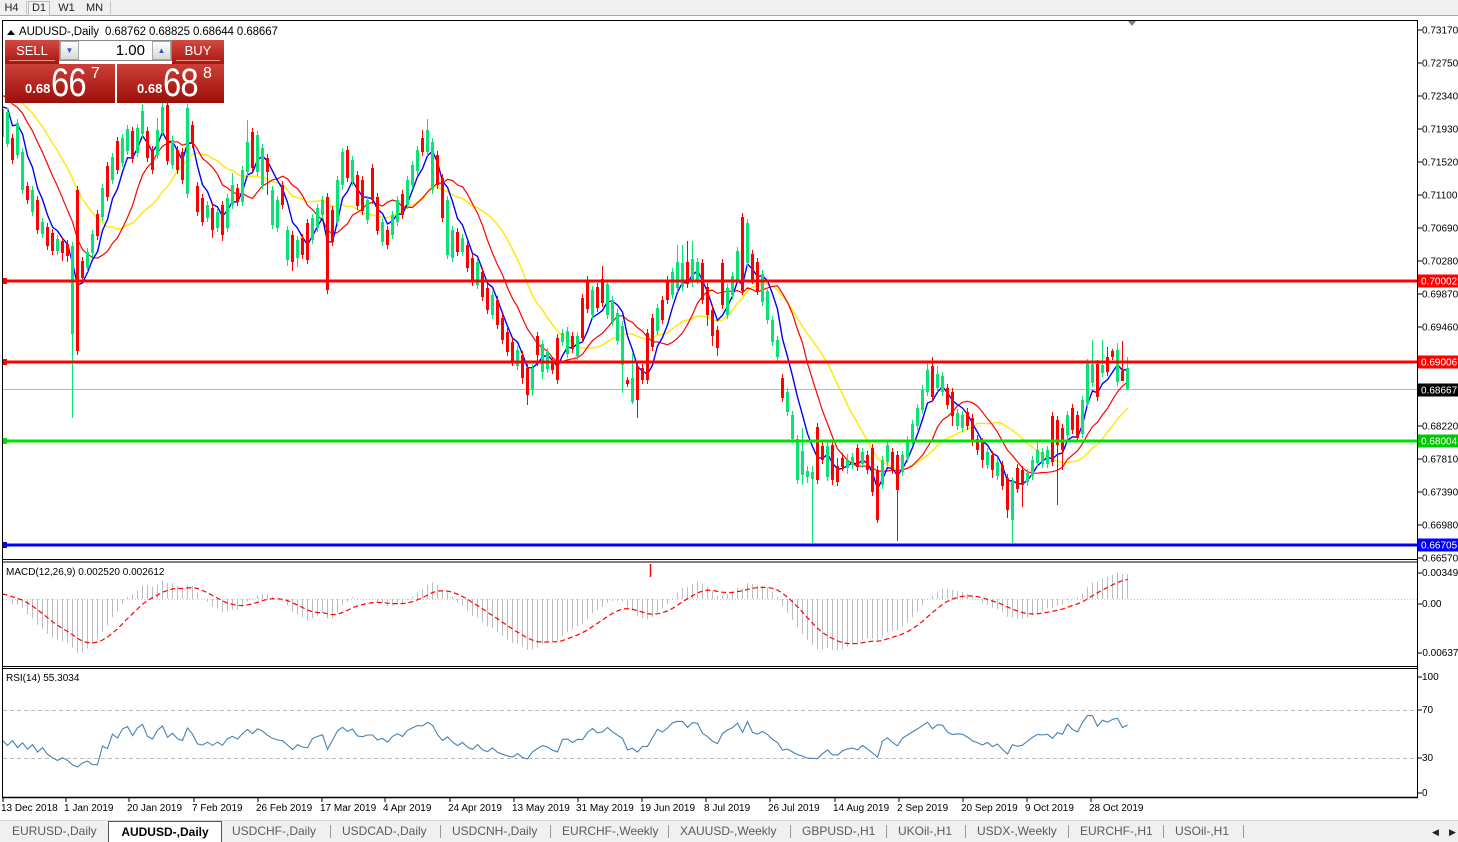 The image size is (1458, 842). What do you see at coordinates (1440, 559) in the screenshot?
I see `svg-text: 0.66570` at bounding box center [1440, 559].